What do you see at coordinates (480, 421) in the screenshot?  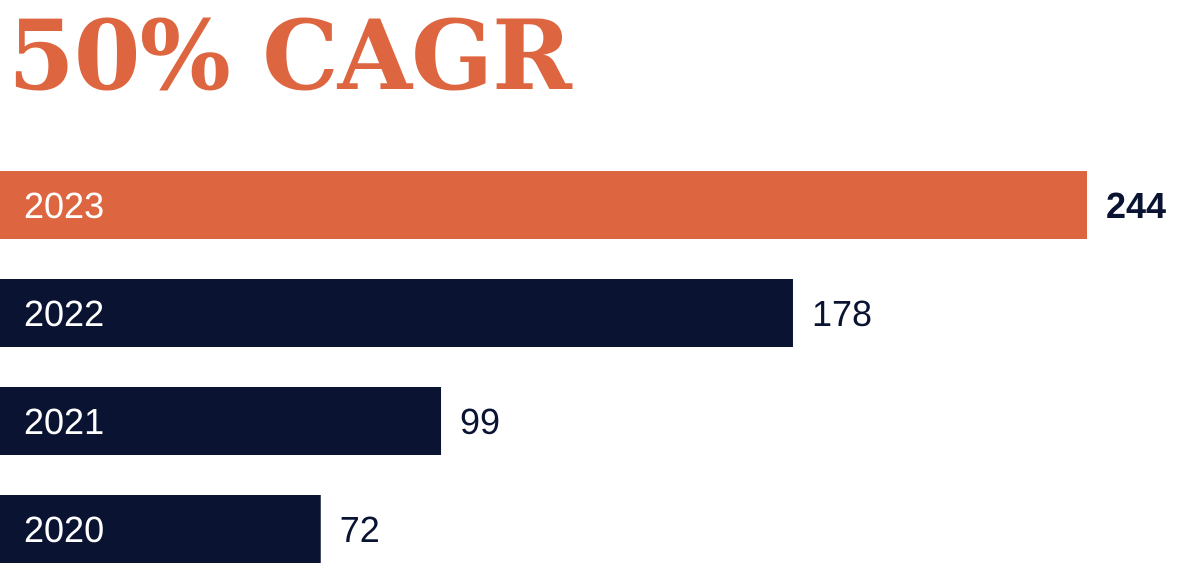 I see `bar-value-label: 99` at bounding box center [480, 421].